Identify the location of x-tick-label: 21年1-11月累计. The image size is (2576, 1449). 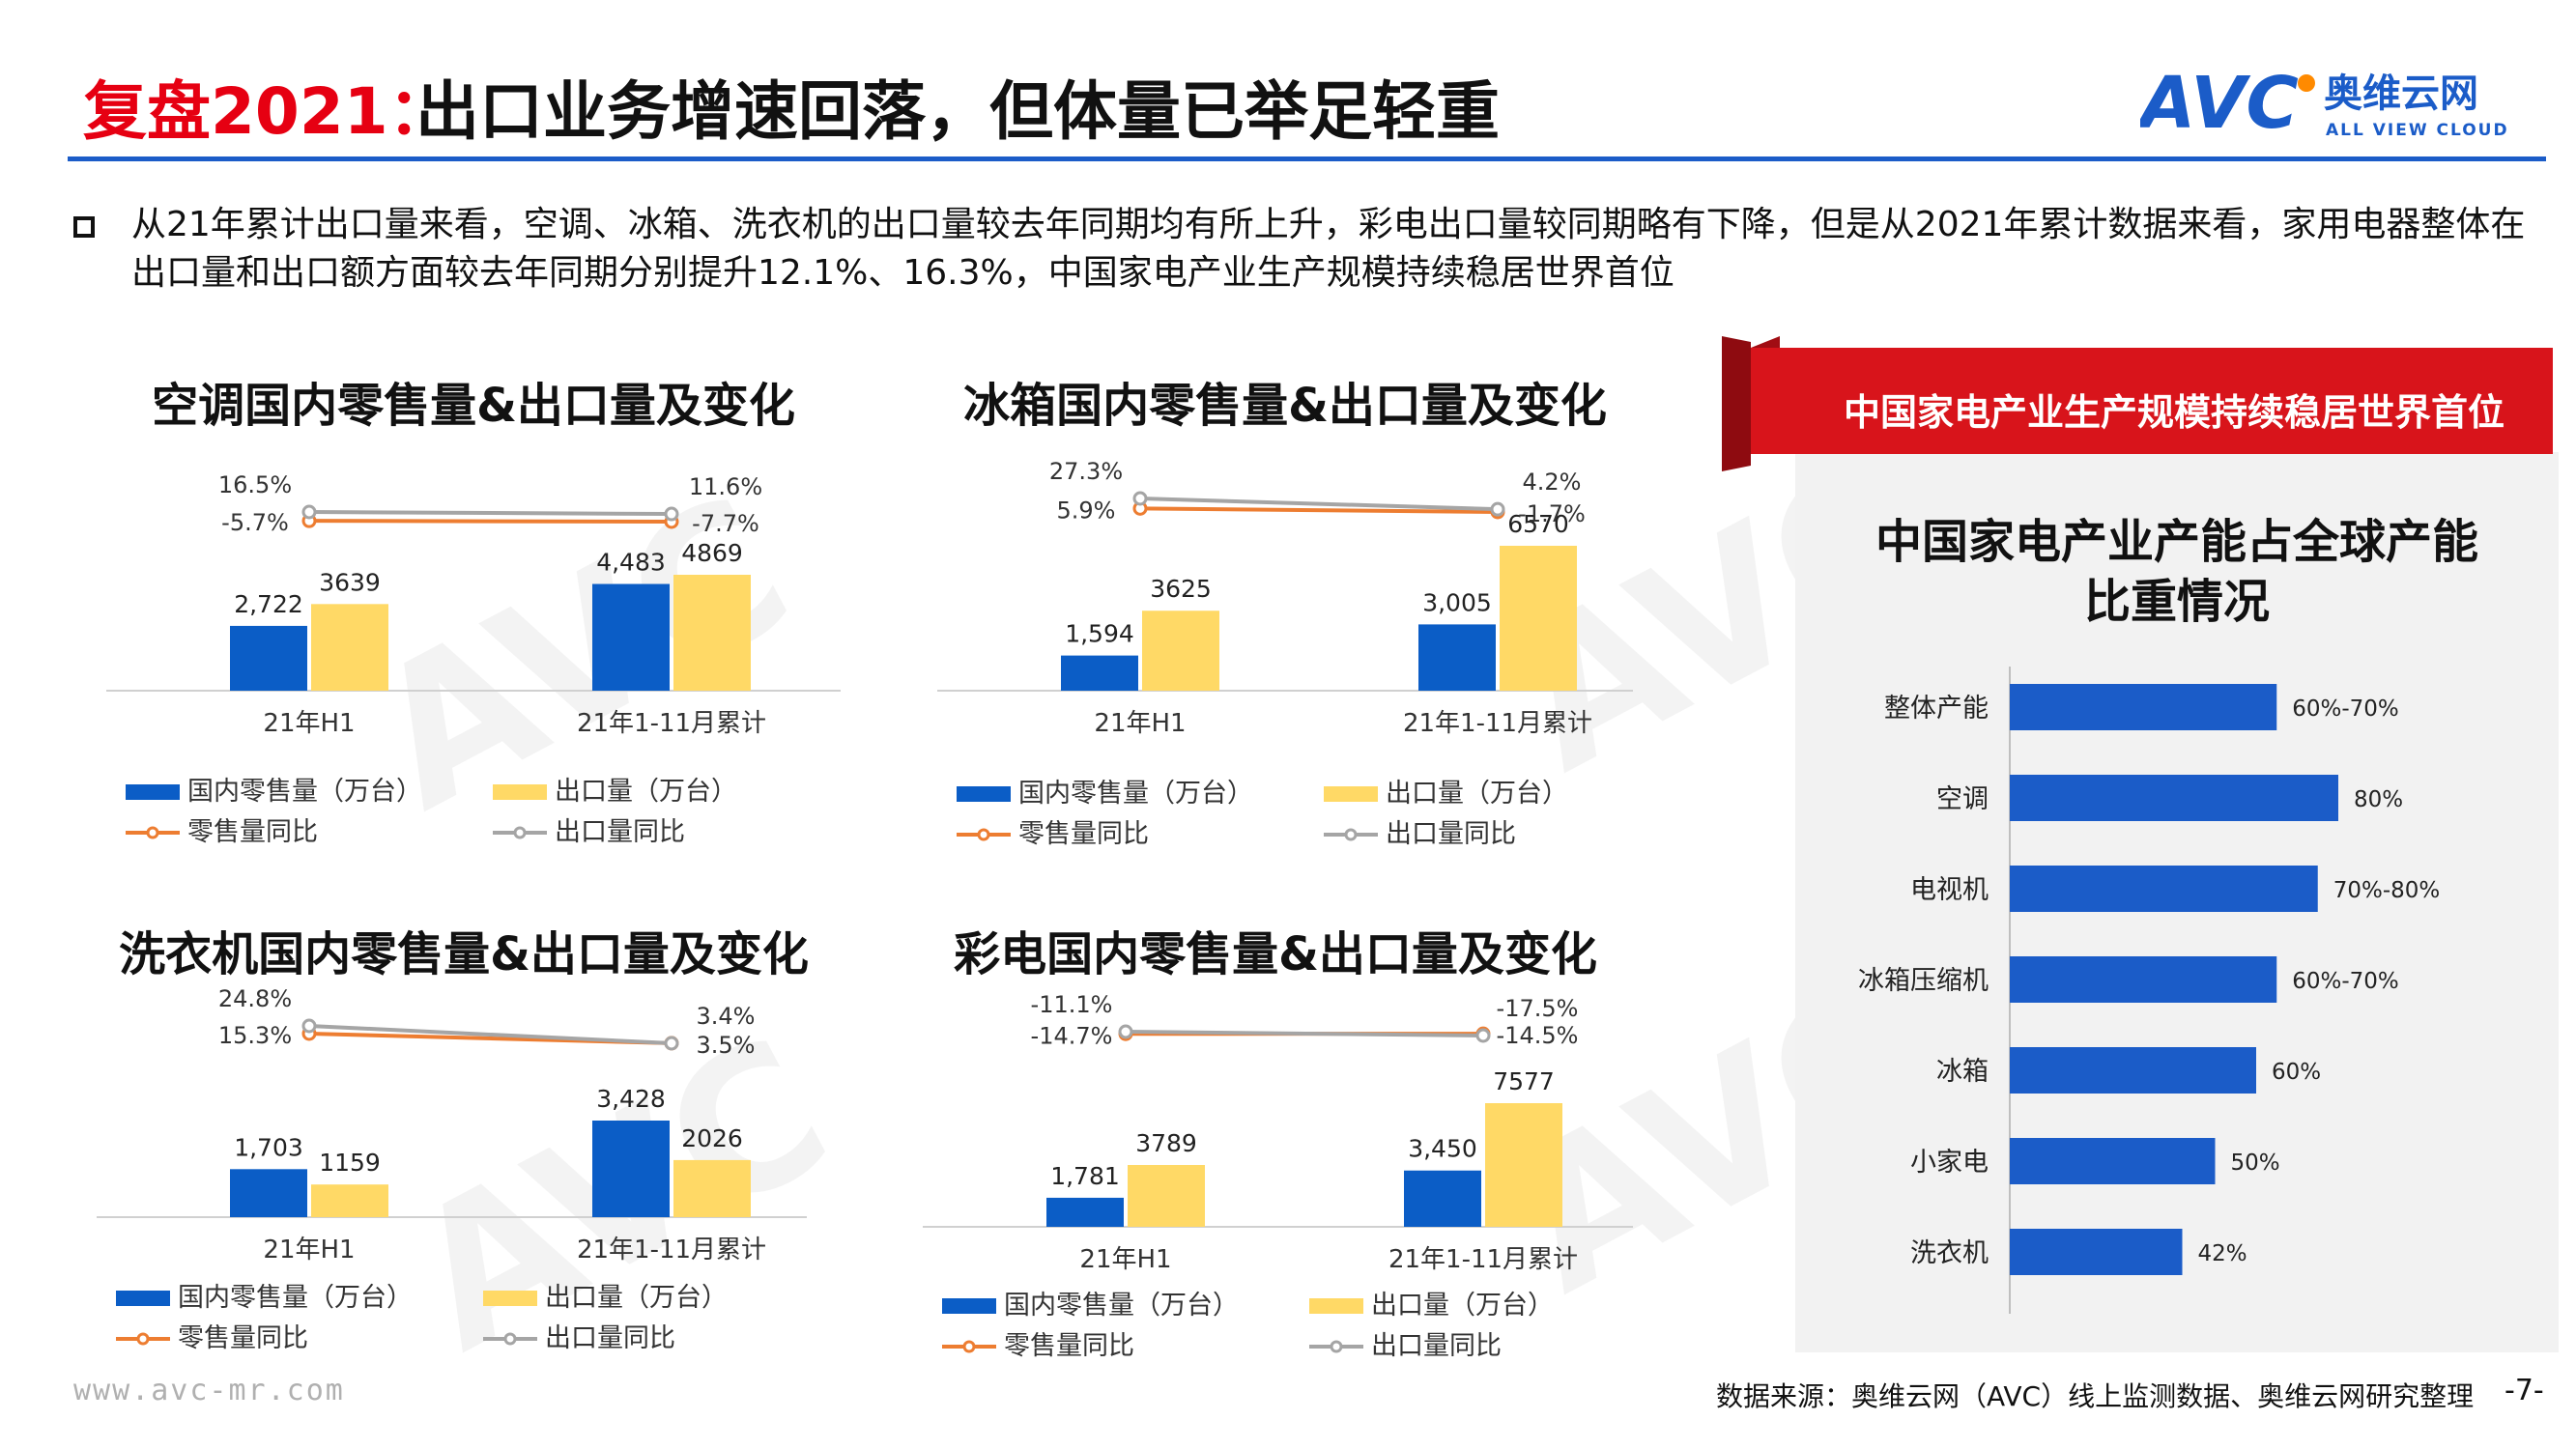
(1498, 723).